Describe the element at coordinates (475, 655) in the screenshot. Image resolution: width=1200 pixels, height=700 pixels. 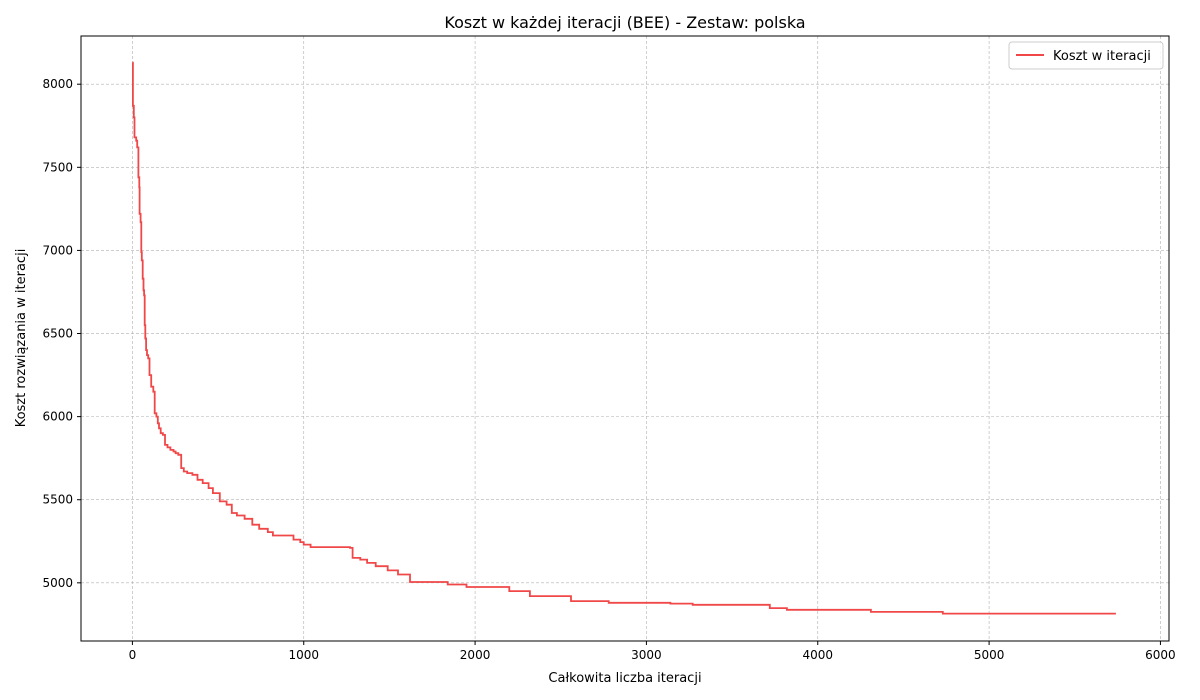
I see `x-tick-label: 2000` at that location.